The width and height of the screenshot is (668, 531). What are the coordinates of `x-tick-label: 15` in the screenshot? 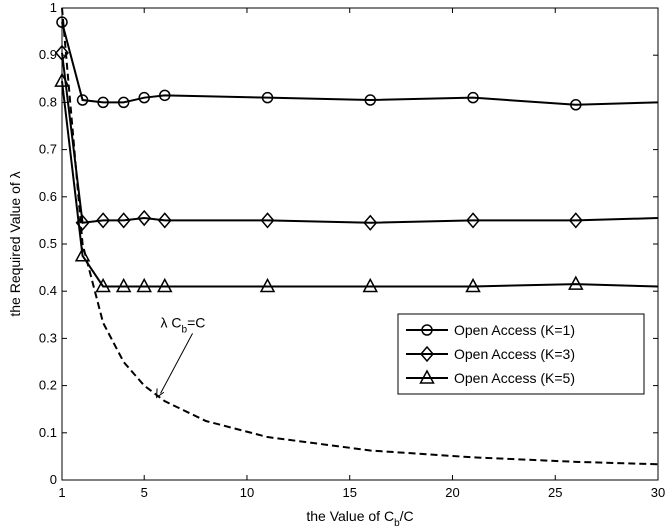 It's located at (349, 492).